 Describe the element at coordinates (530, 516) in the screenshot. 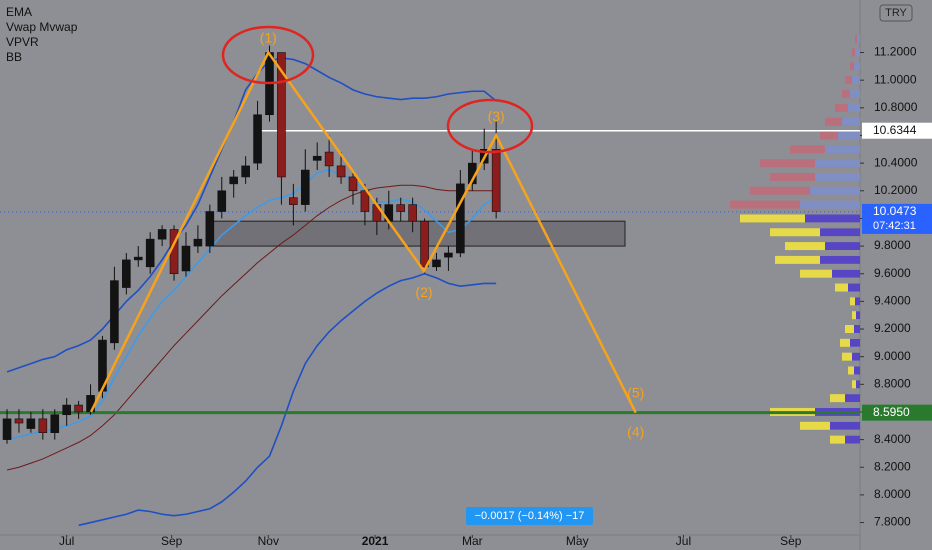

I see `change-label: −0.0017 (−0.14%) −17` at that location.